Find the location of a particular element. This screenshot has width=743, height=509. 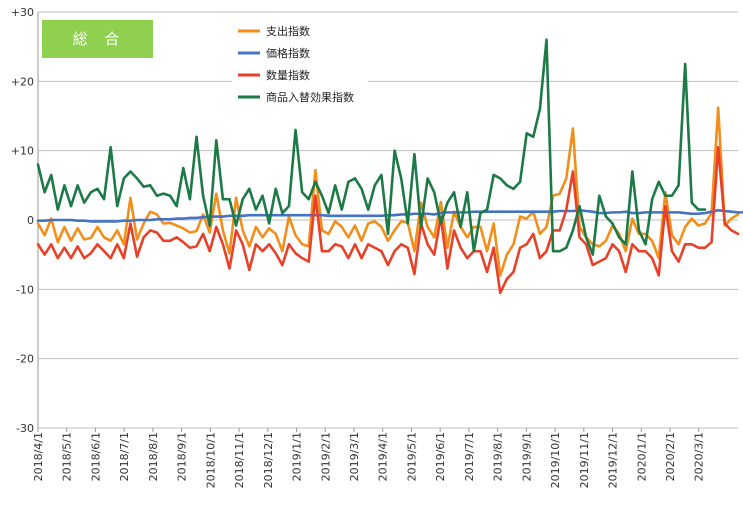

x-tick-label: 2018/10/1 is located at coordinates (210, 460).